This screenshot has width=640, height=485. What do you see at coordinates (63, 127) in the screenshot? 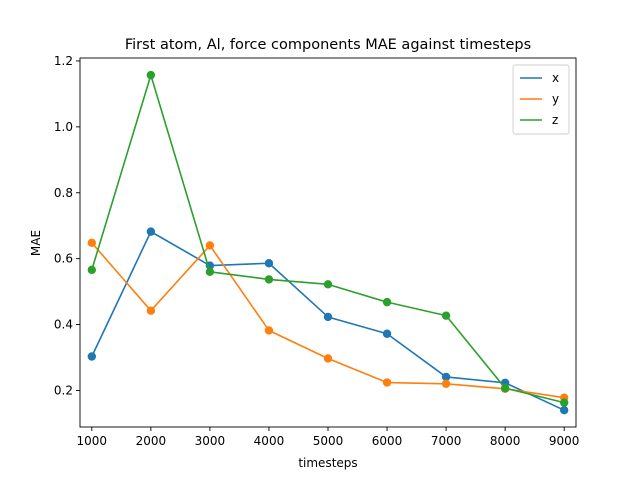
I see `y-tick-label: 1.0` at bounding box center [63, 127].